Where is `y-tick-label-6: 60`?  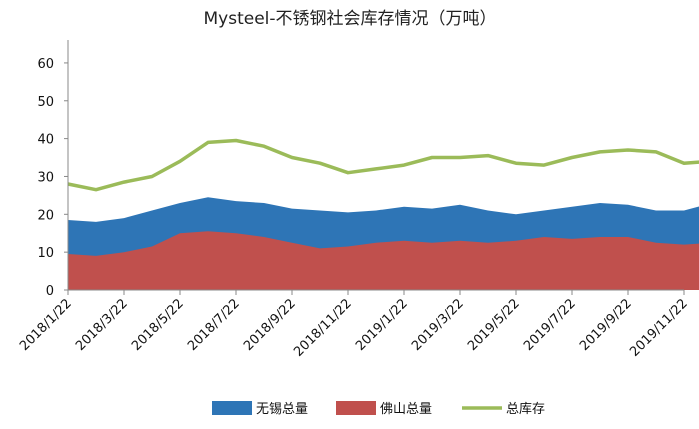
y-tick-label-6: 60 is located at coordinates (45, 64).